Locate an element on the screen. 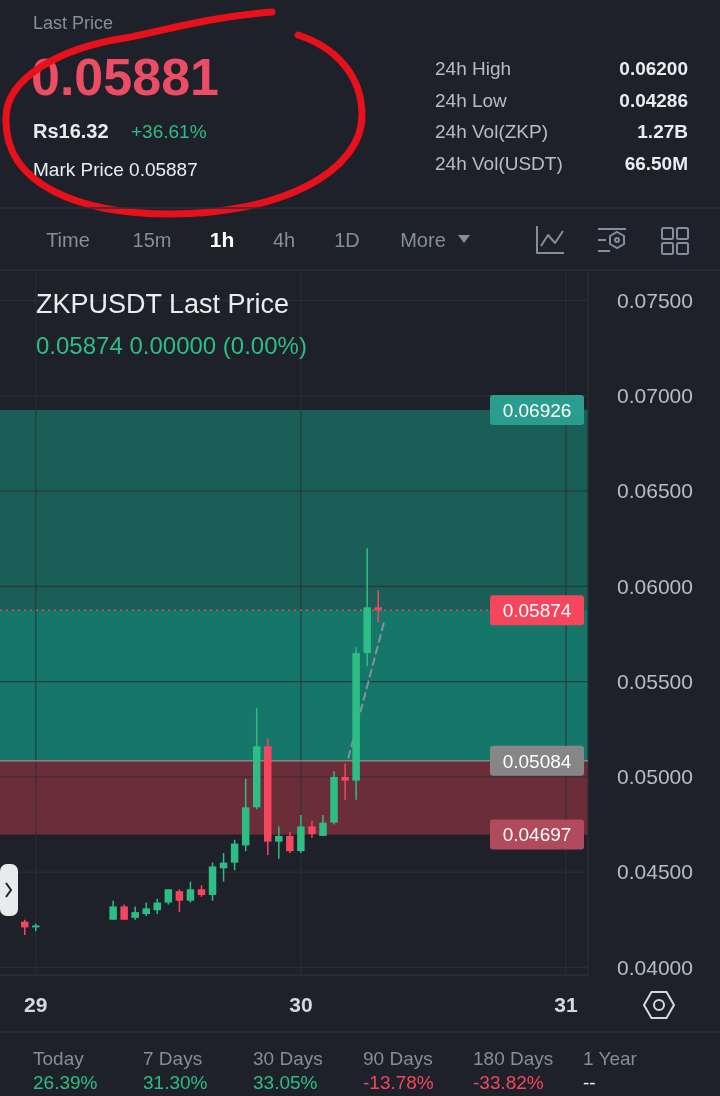 The image size is (720, 1096). text: 24h Vol(USDT) is located at coordinates (499, 164).